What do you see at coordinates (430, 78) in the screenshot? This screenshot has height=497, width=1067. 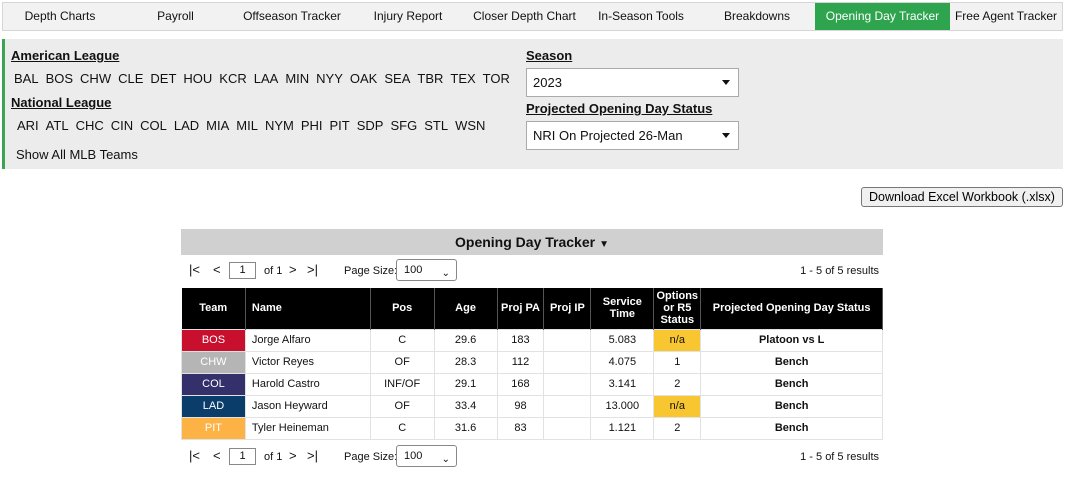 I see `team-link-tbr: TBR` at bounding box center [430, 78].